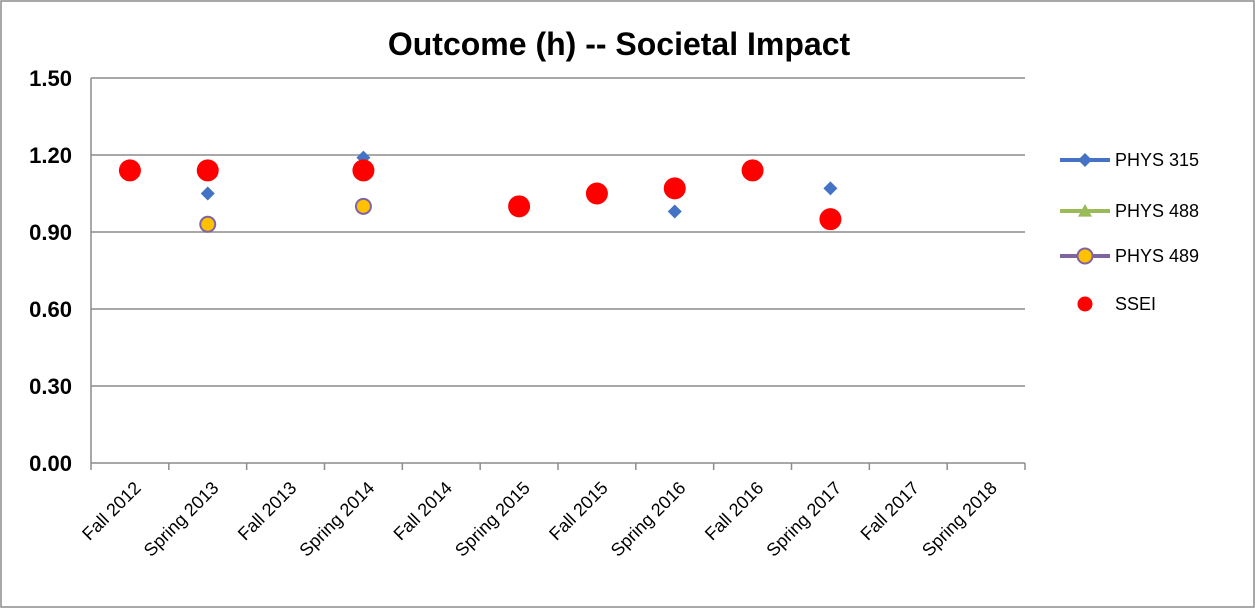 This screenshot has height=608, width=1255. I want to click on legend-label-phys-315: PHYS 315, so click(1157, 160).